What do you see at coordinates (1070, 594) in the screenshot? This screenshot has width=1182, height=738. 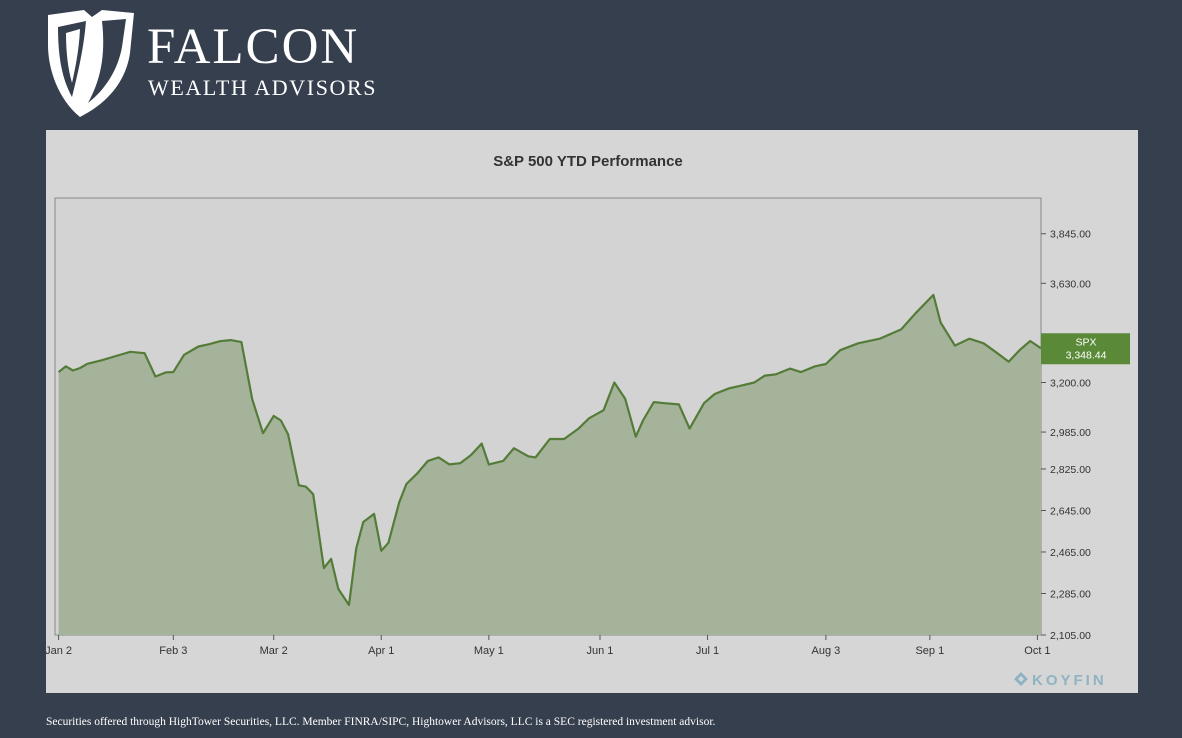 I see `y-tick-label: 2,285.00` at bounding box center [1070, 594].